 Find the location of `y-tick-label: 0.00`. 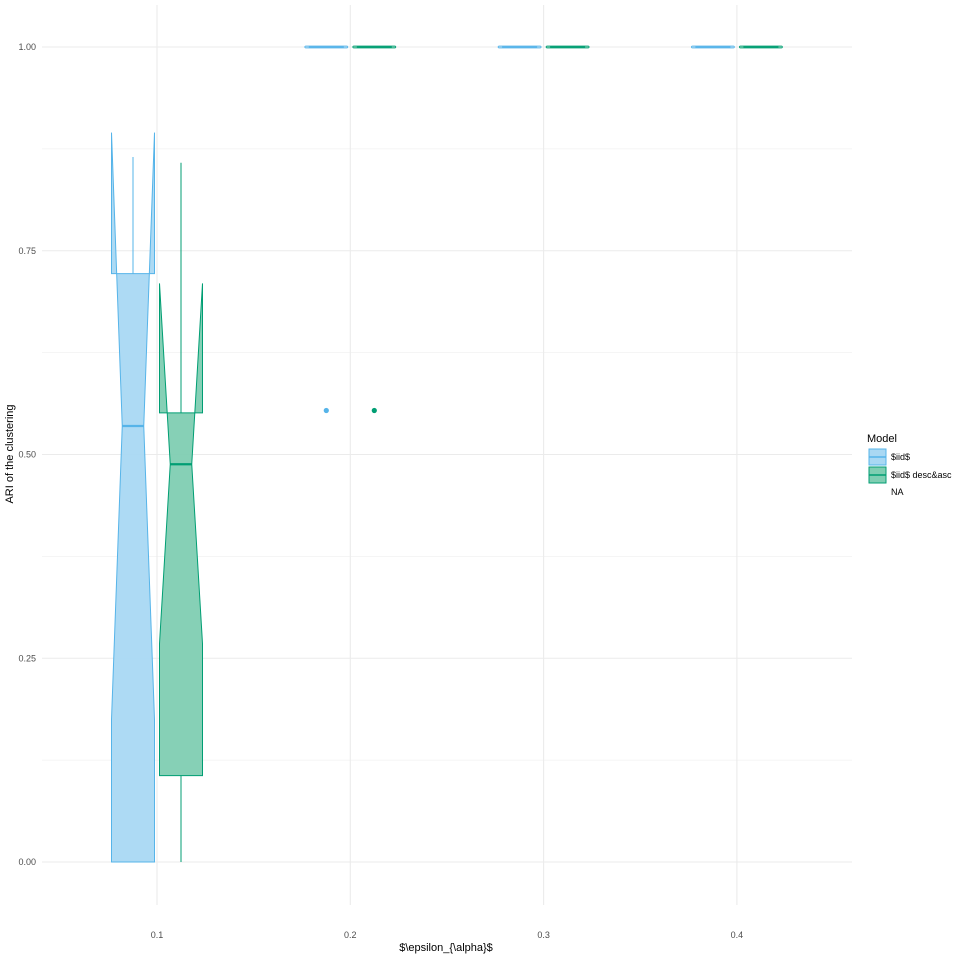

y-tick-label: 0.00 is located at coordinates (27, 862).